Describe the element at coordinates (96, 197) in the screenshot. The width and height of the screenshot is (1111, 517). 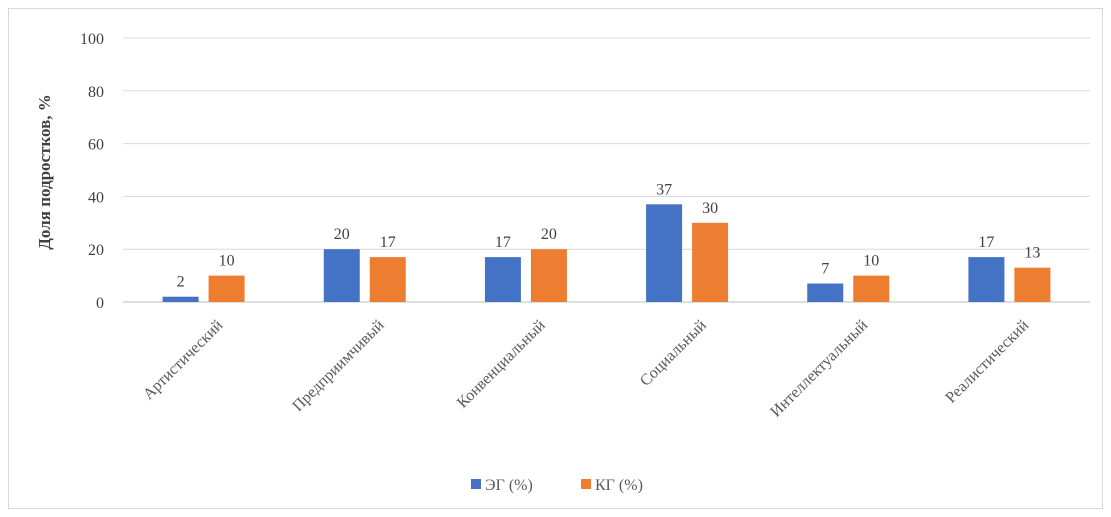
I see `y-tick-label: 40` at that location.